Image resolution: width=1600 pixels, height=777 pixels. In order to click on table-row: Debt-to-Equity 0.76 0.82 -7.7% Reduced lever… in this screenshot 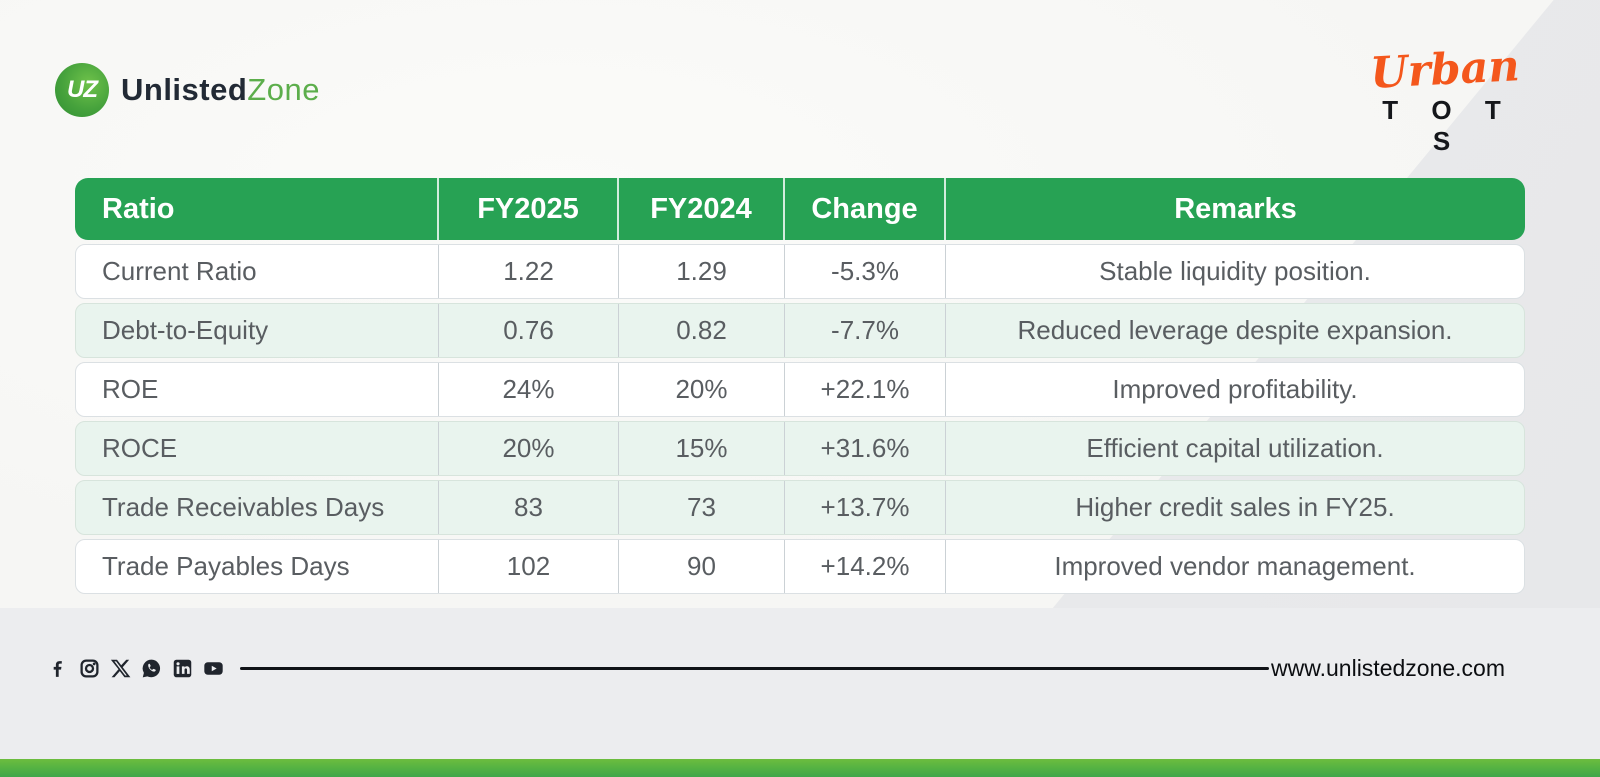, I will do `click(800, 330)`.